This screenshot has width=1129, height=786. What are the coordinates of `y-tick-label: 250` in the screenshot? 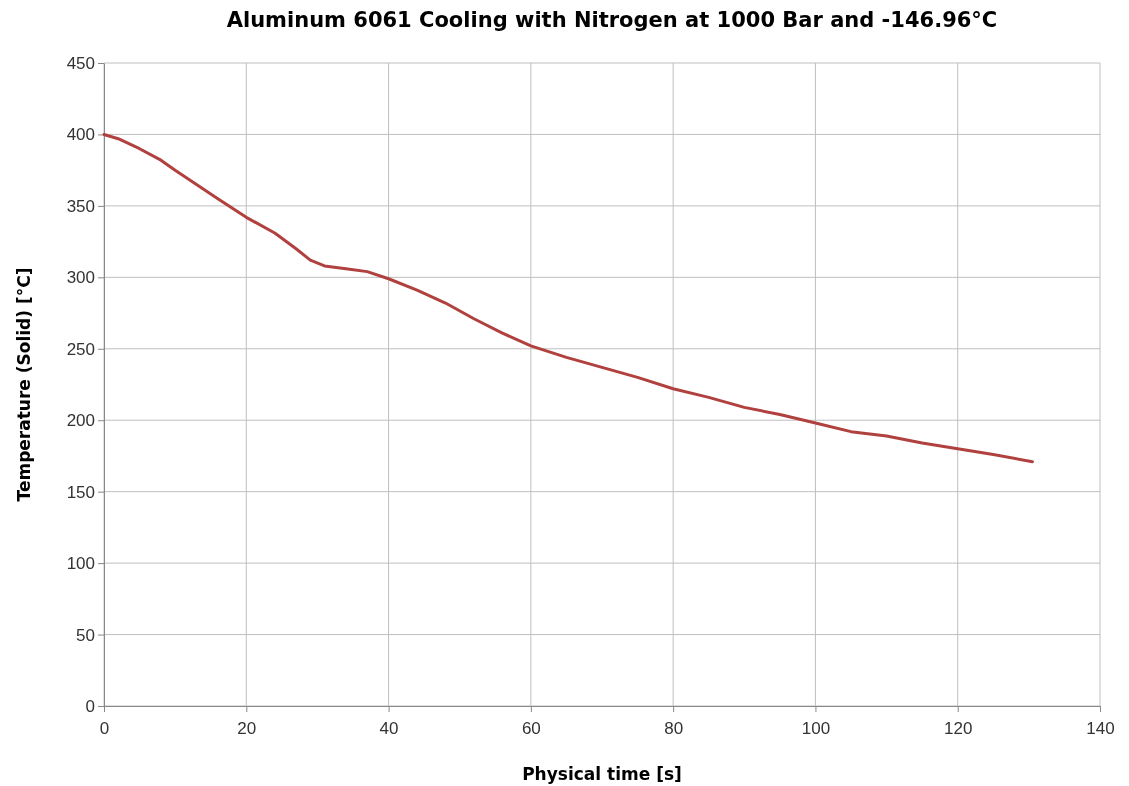 It's located at (80, 349).